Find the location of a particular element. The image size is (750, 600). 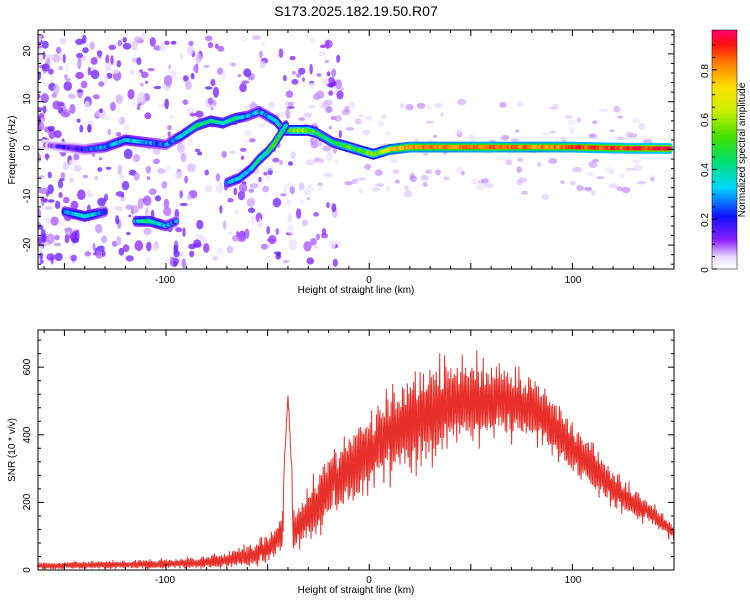

colorbar-tick-3: 0.4 is located at coordinates (705, 170).